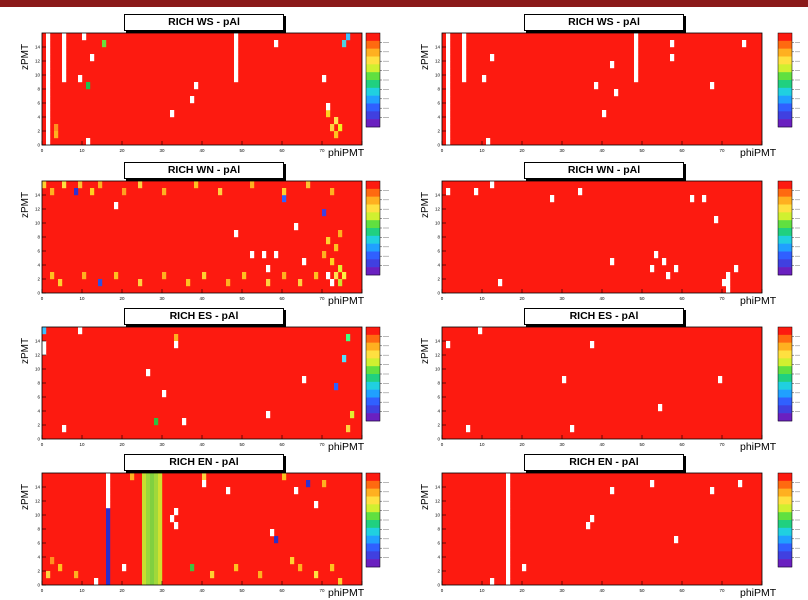 The width and height of the screenshot is (808, 600). I want to click on x-axis-label: phiPMT, so click(346, 301).